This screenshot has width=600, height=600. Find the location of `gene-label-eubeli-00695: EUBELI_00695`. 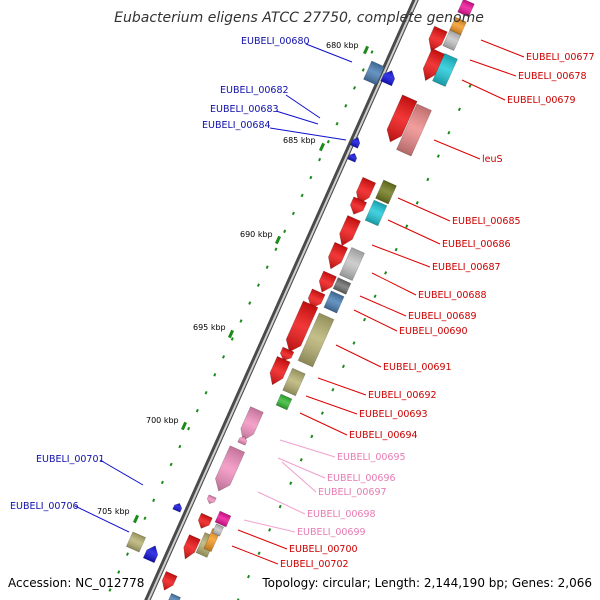

gene-label-eubeli-00695: EUBELI_00695 is located at coordinates (371, 457).